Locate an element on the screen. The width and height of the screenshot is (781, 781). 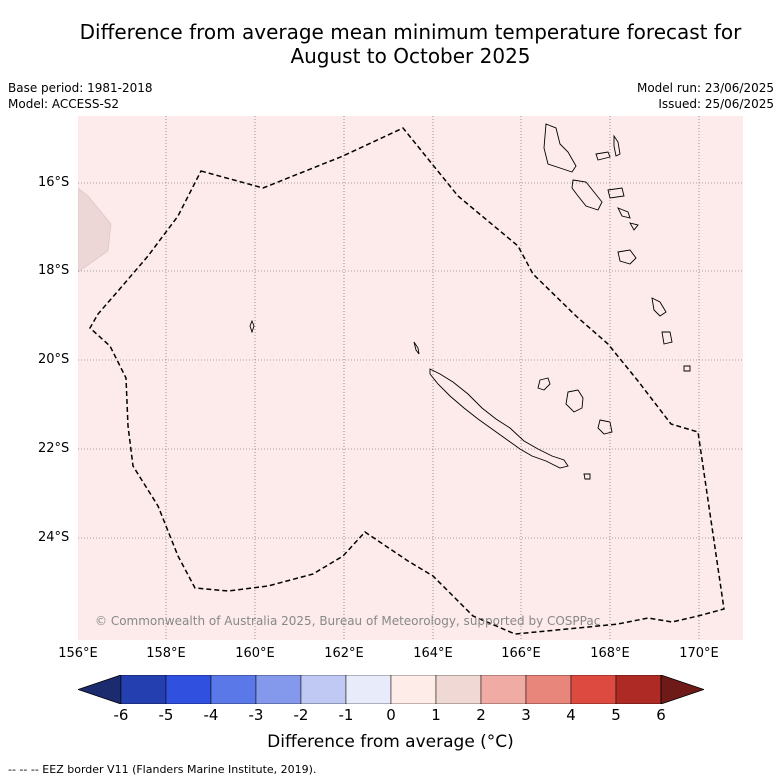
colorbar-tick: -3 is located at coordinates (256, 715).